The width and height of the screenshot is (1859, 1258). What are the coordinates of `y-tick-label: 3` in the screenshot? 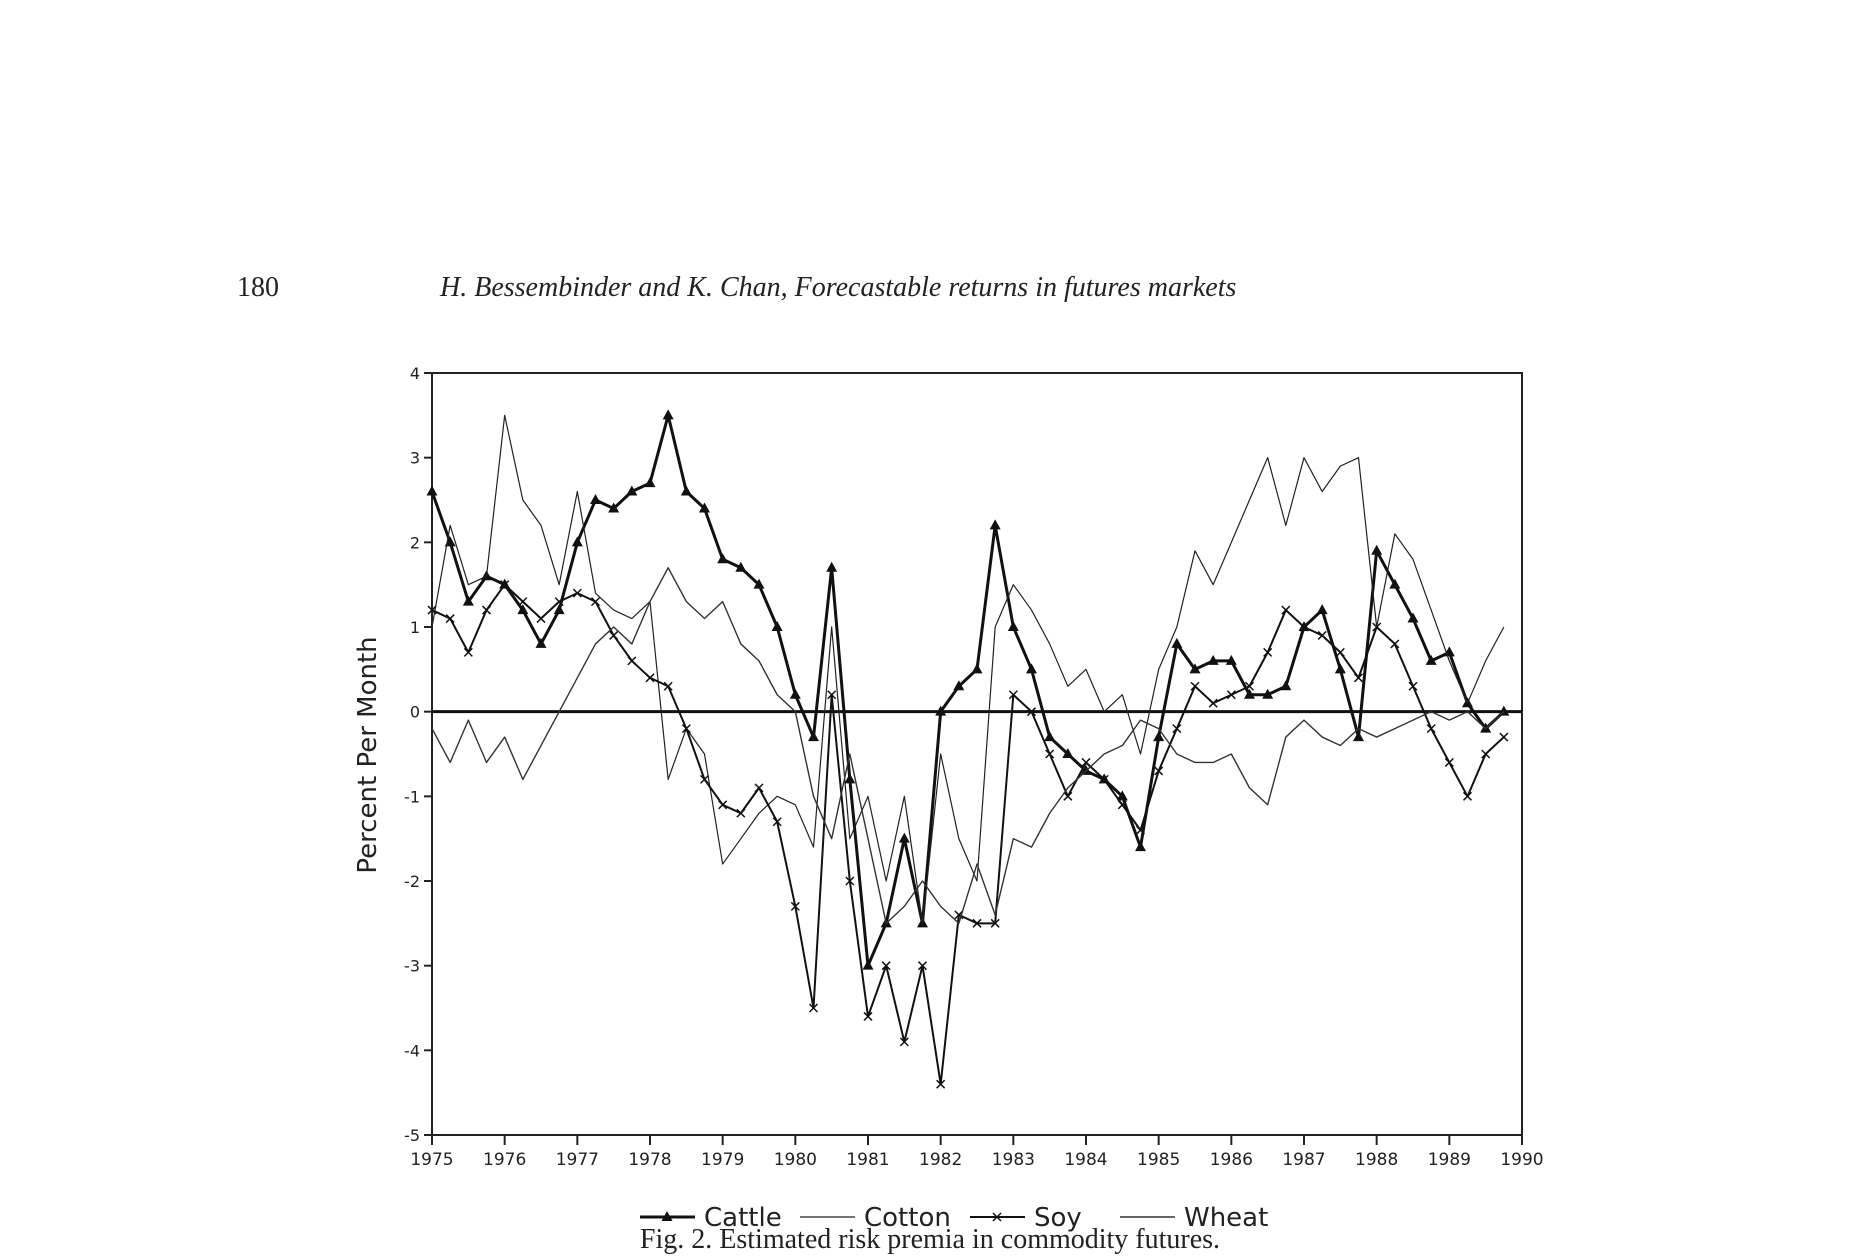 It's located at (415, 458).